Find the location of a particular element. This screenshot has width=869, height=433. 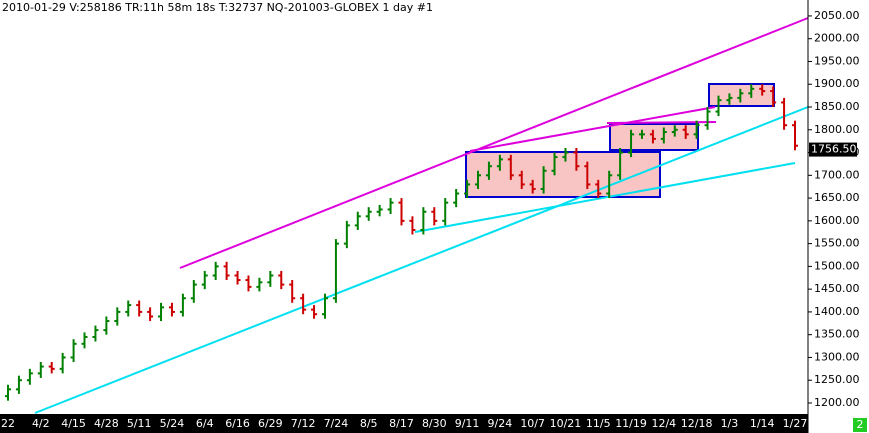

x-tick-label: 8/17 is located at coordinates (401, 423).